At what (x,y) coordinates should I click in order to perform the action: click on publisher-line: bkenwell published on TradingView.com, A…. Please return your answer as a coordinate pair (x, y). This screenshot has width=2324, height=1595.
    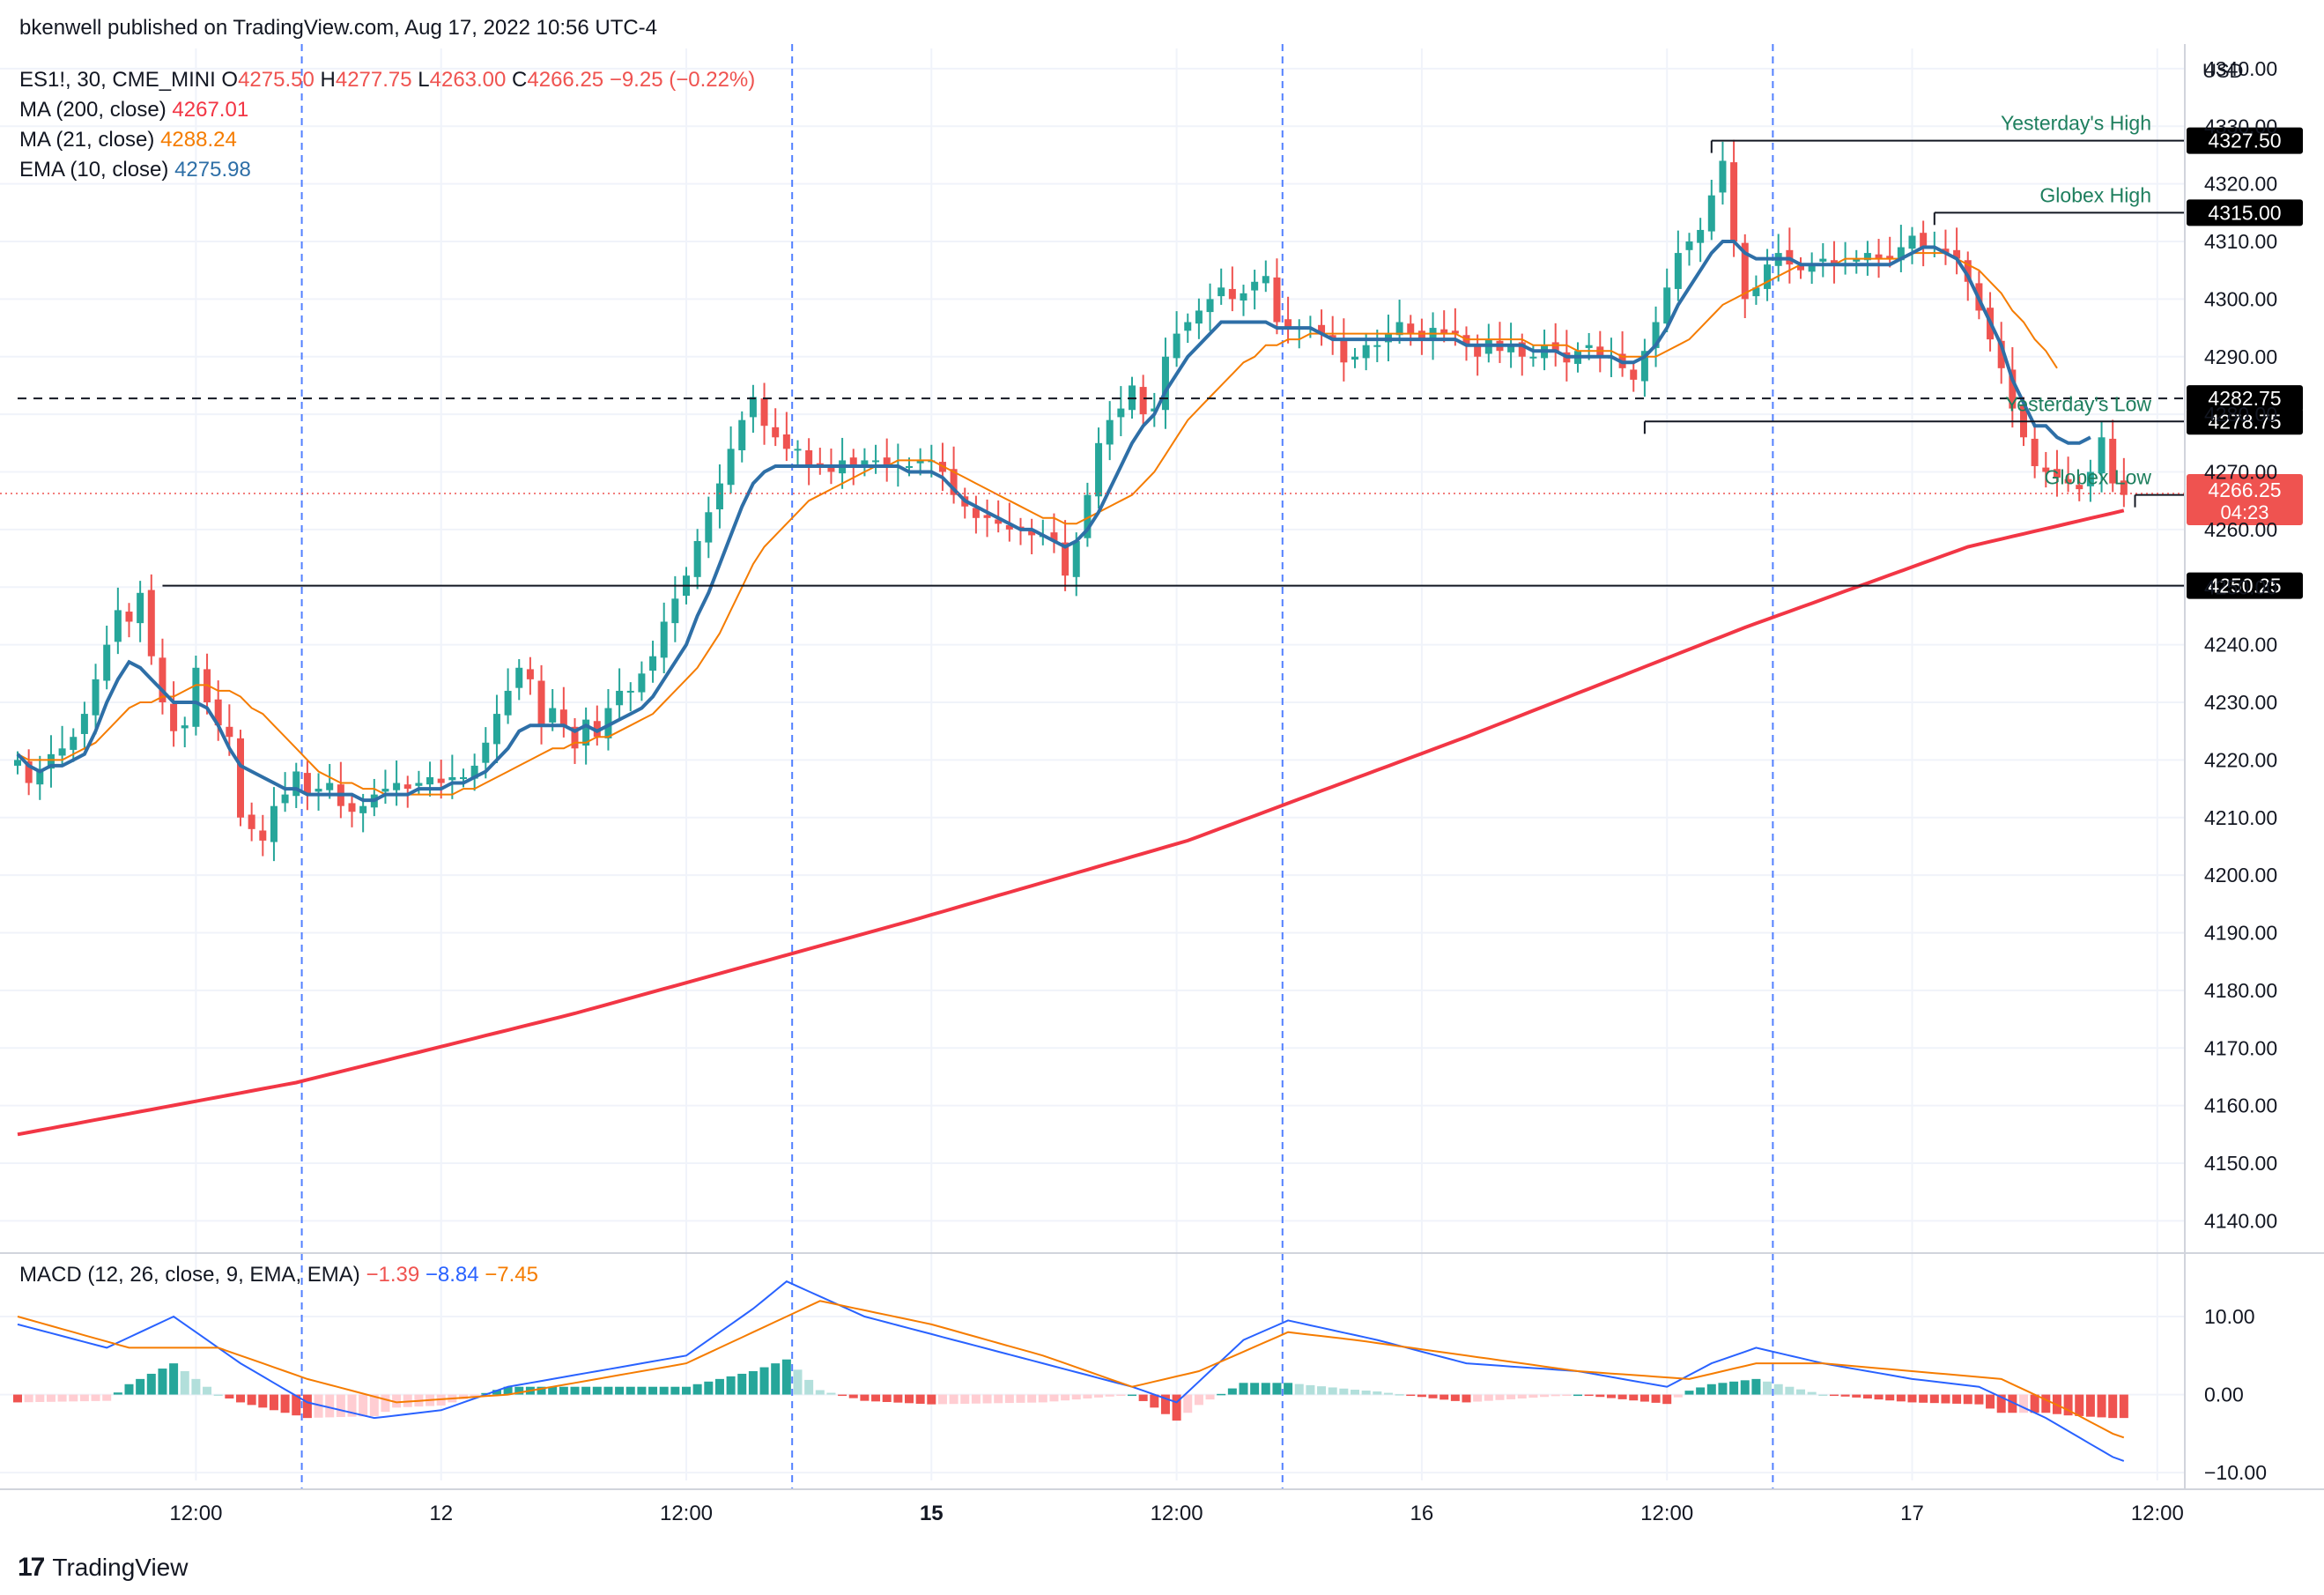
    Looking at the image, I should click on (338, 28).